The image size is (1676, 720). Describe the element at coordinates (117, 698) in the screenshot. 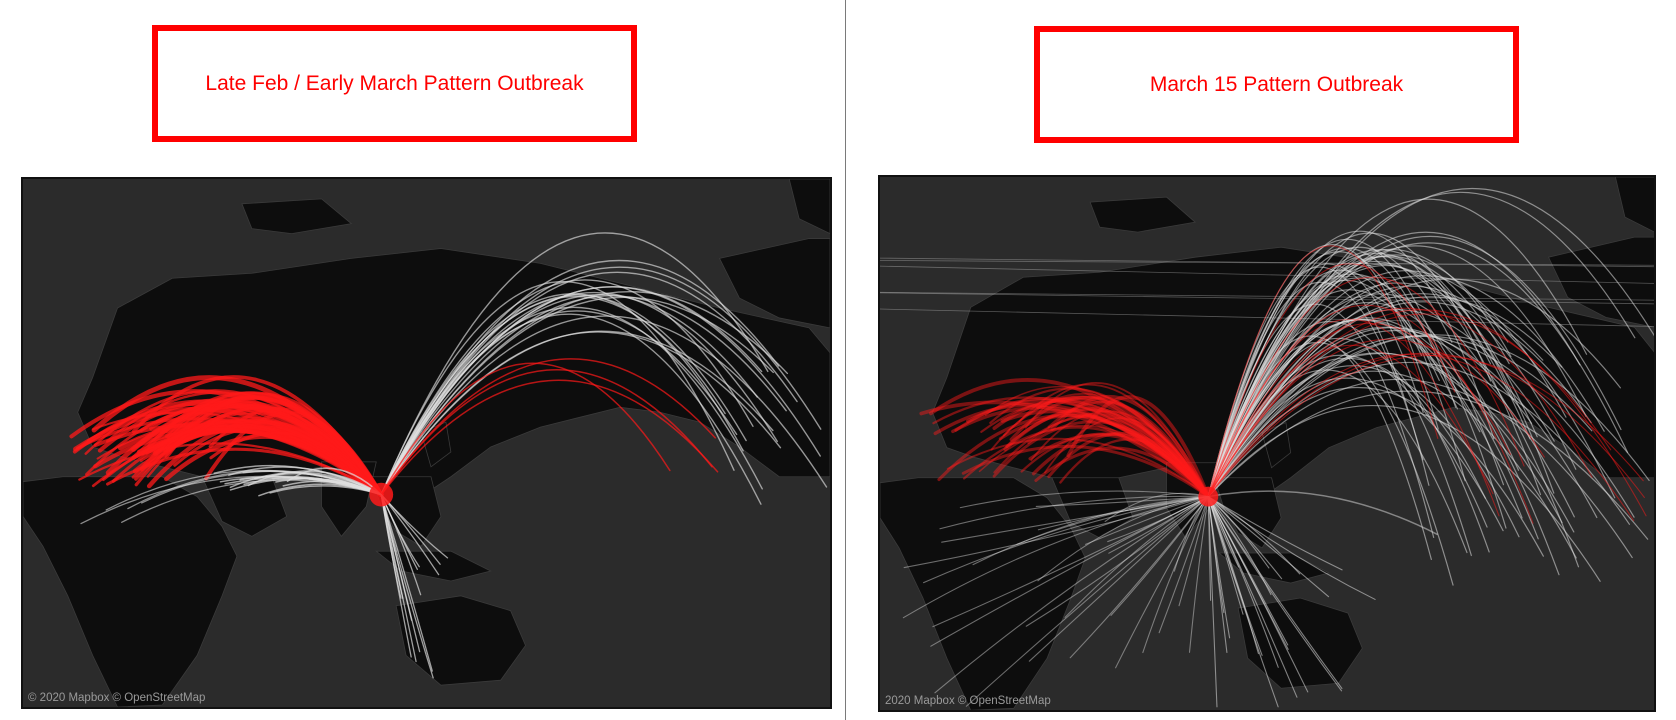

I see `left-map-attribution: © 2020 Mapbox © OpenStreetMap` at that location.